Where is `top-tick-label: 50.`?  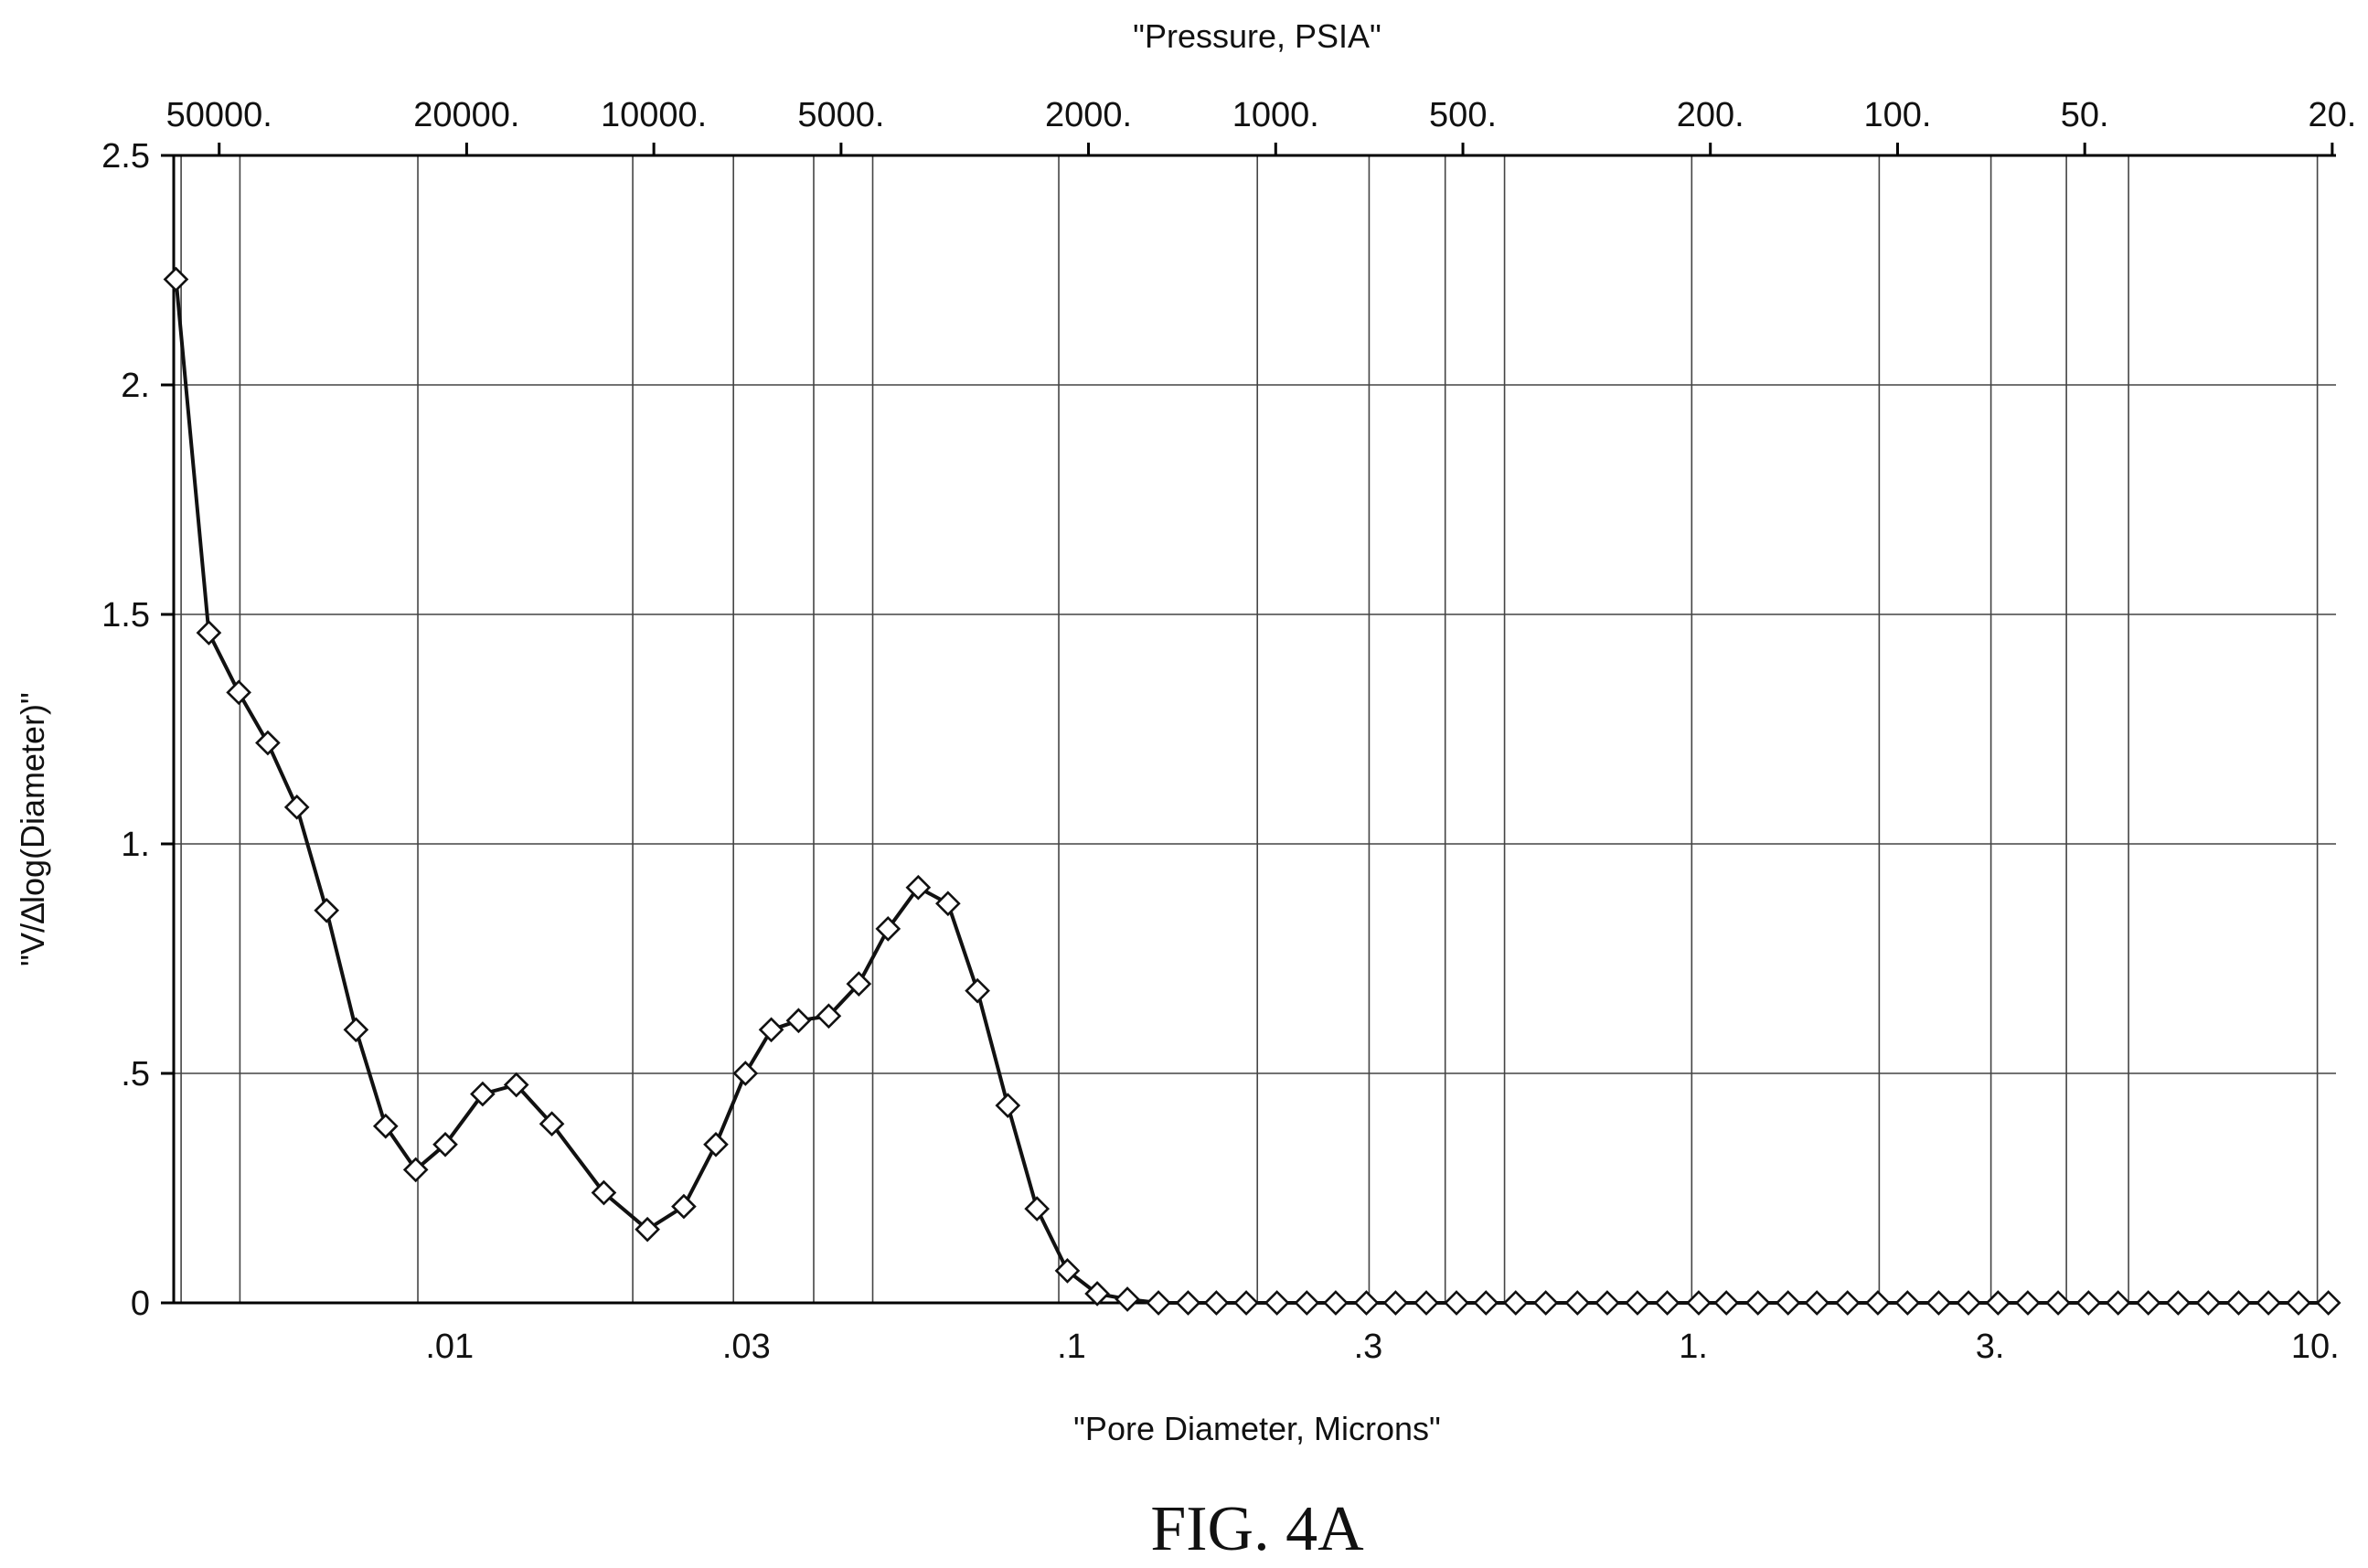
top-tick-label: 50. is located at coordinates (2085, 115).